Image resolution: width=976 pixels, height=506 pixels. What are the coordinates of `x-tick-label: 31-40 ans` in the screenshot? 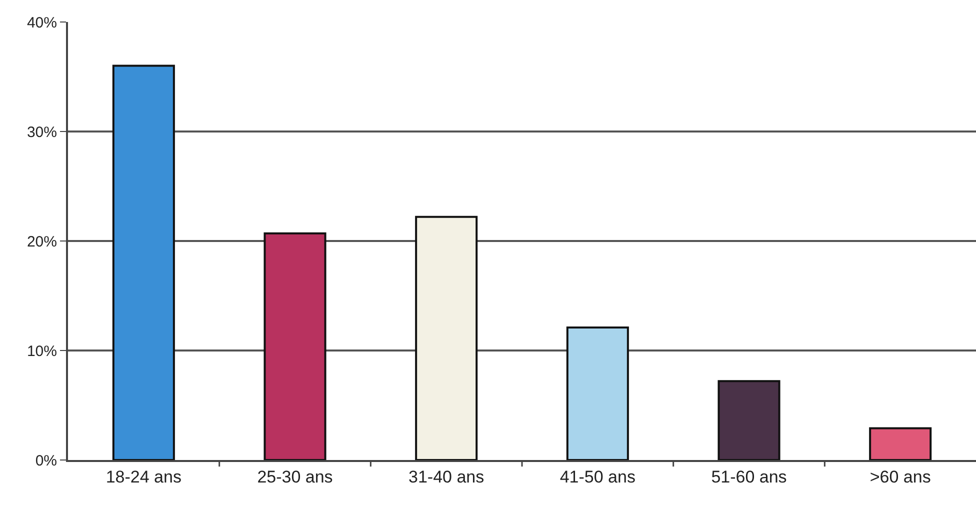 It's located at (446, 476).